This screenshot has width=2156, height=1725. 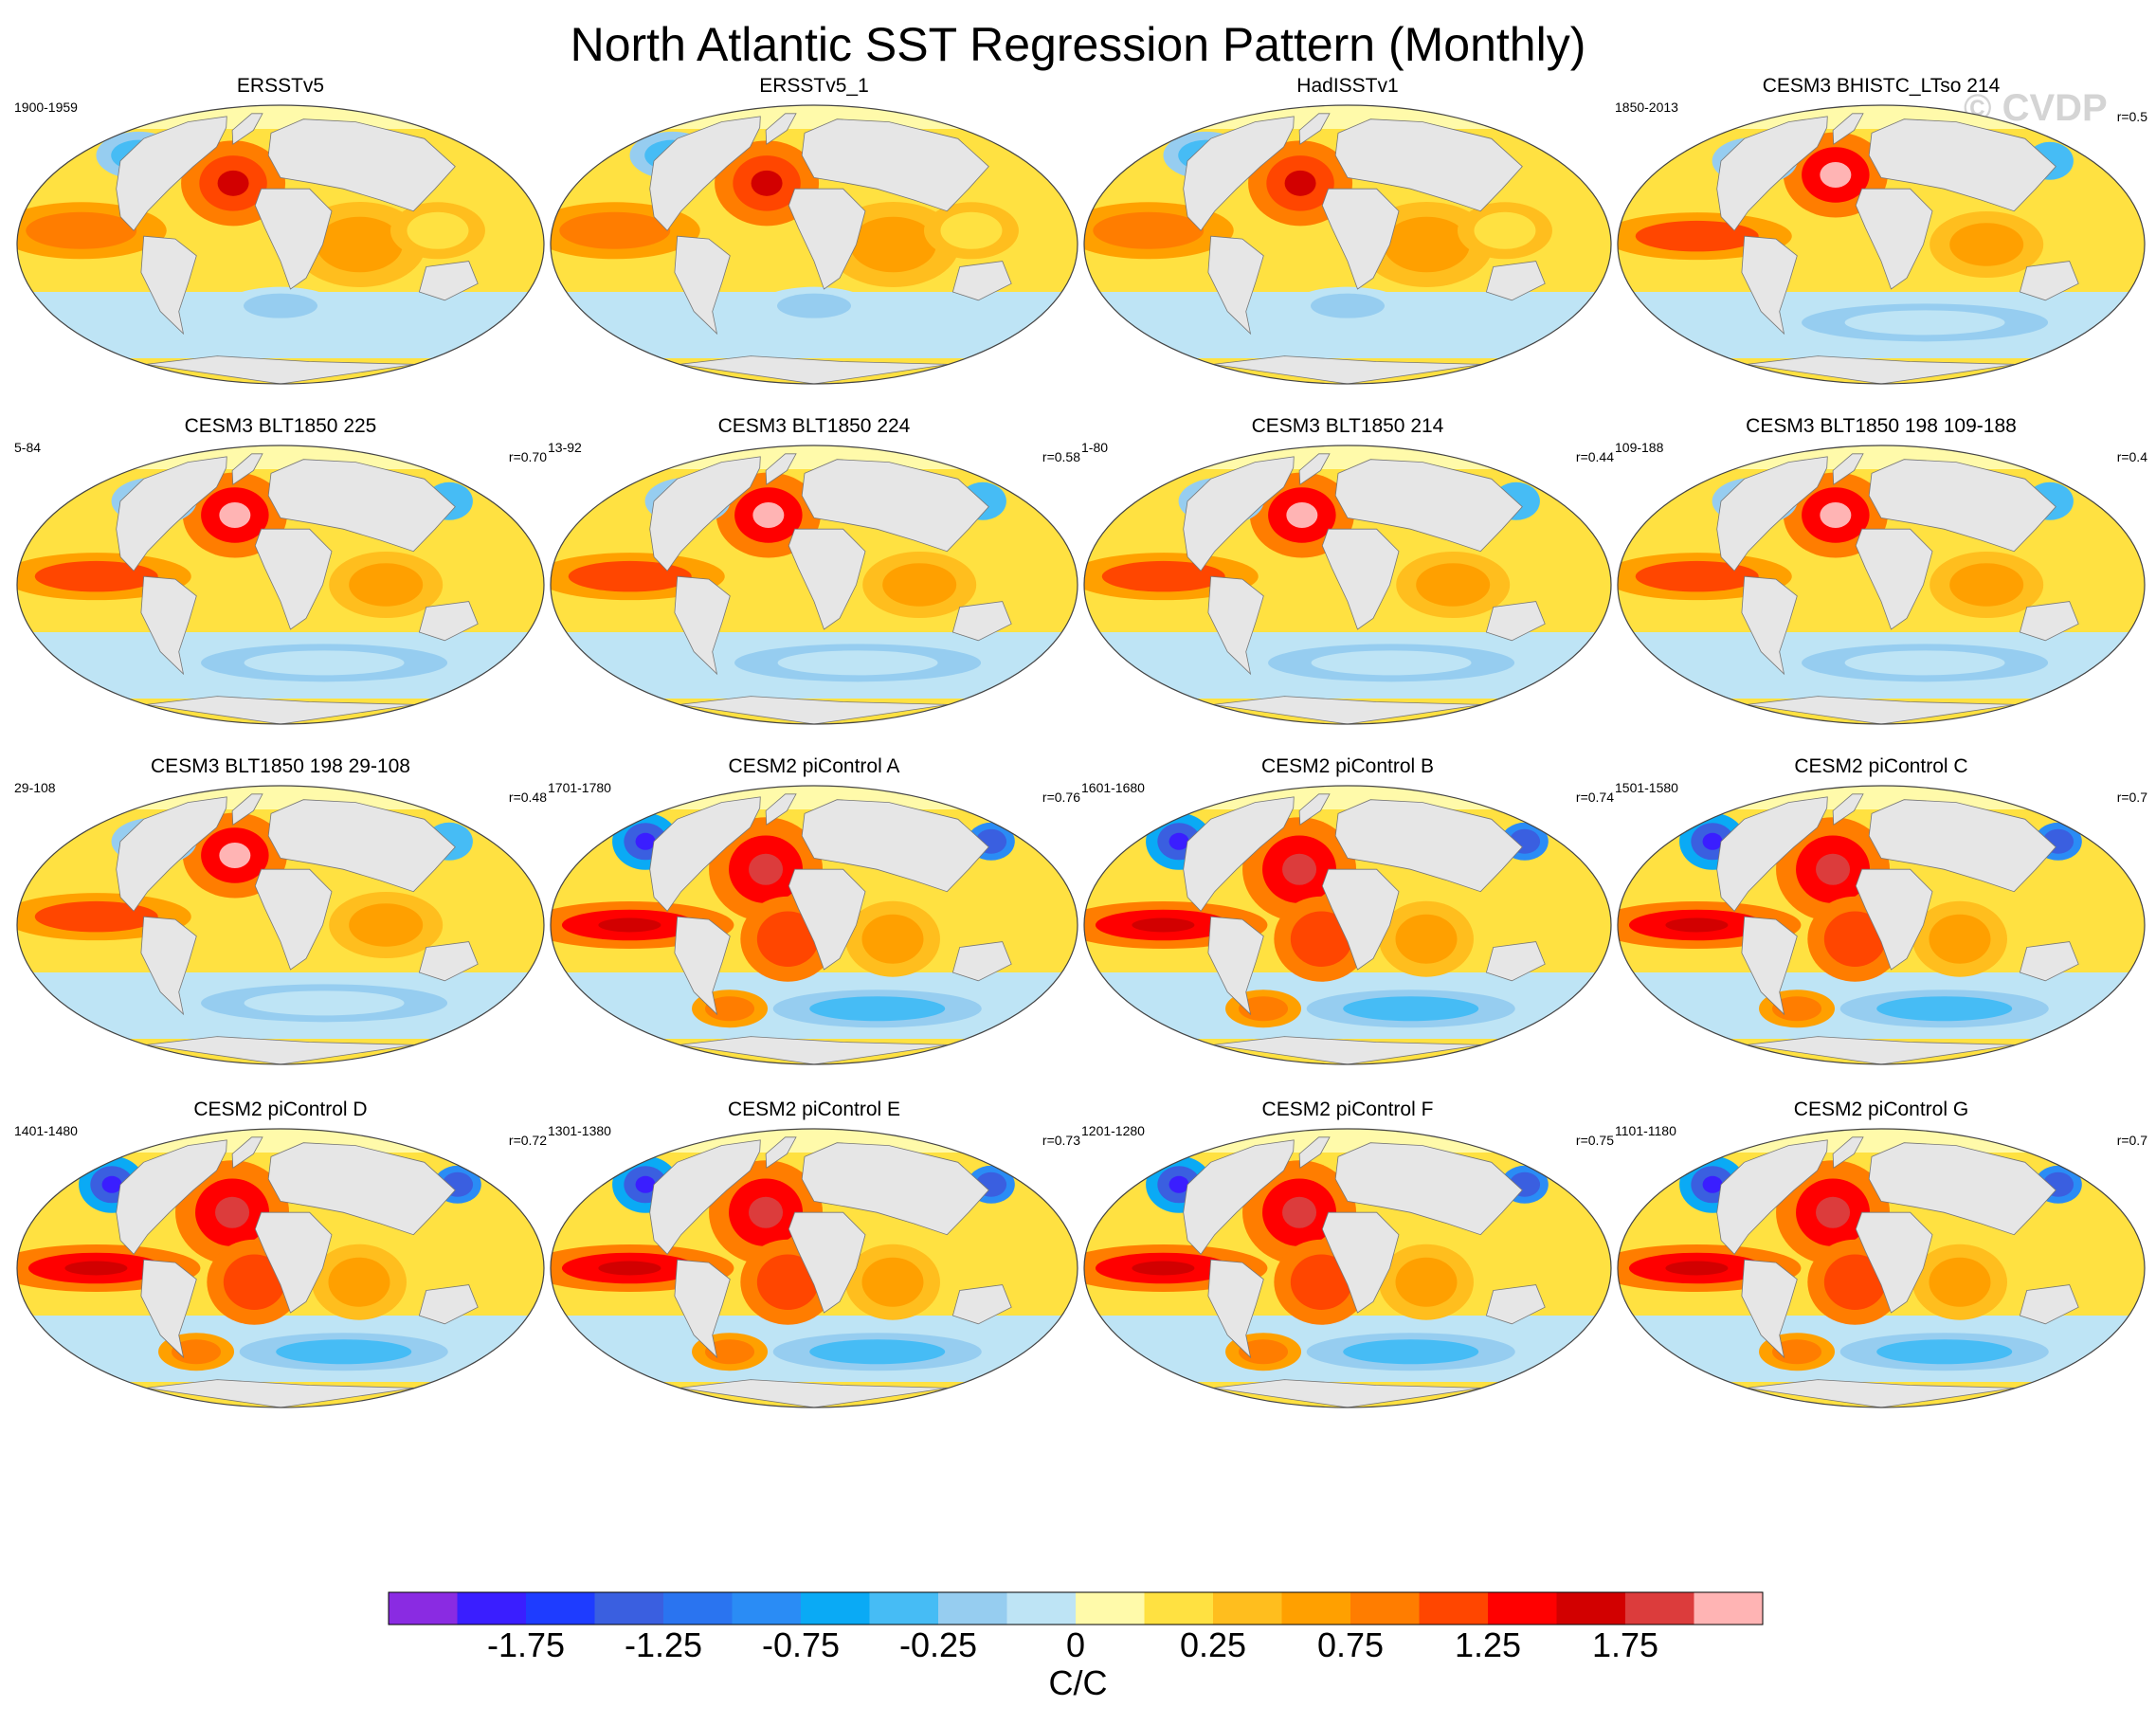 I want to click on panel-period: 5-84, so click(x=28, y=447).